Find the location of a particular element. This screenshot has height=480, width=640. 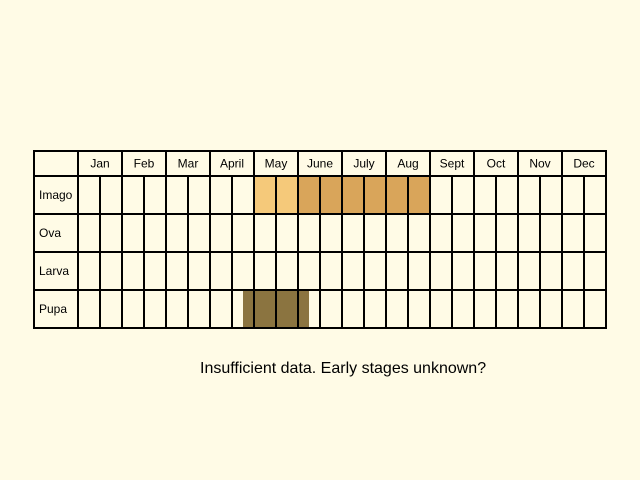

month-label: Sept is located at coordinates (452, 164).